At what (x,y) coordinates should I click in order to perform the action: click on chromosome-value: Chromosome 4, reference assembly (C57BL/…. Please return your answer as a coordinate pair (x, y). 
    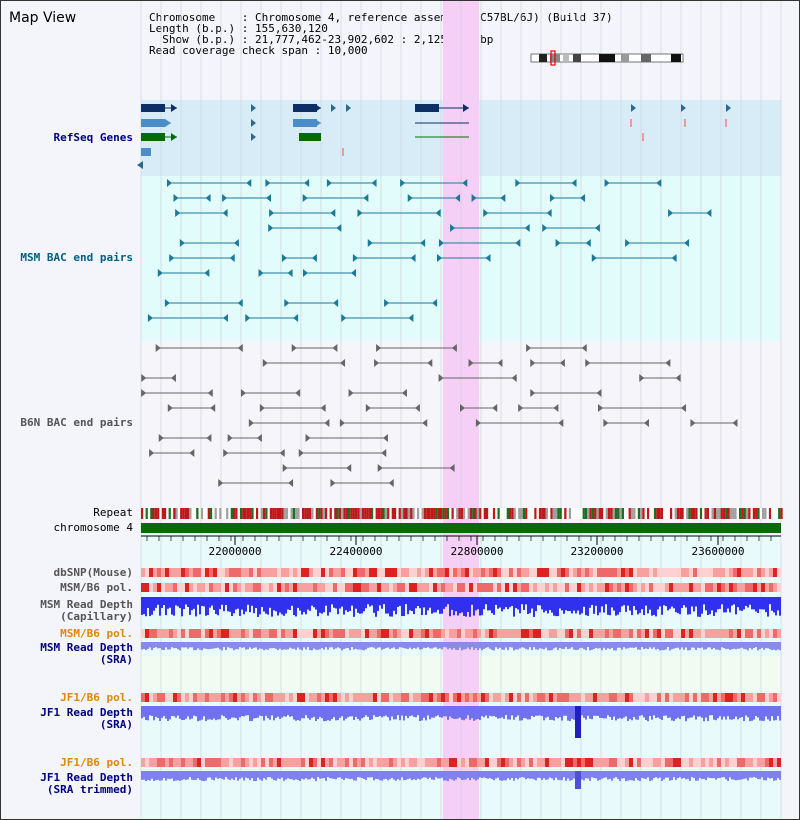
    Looking at the image, I should click on (433, 17).